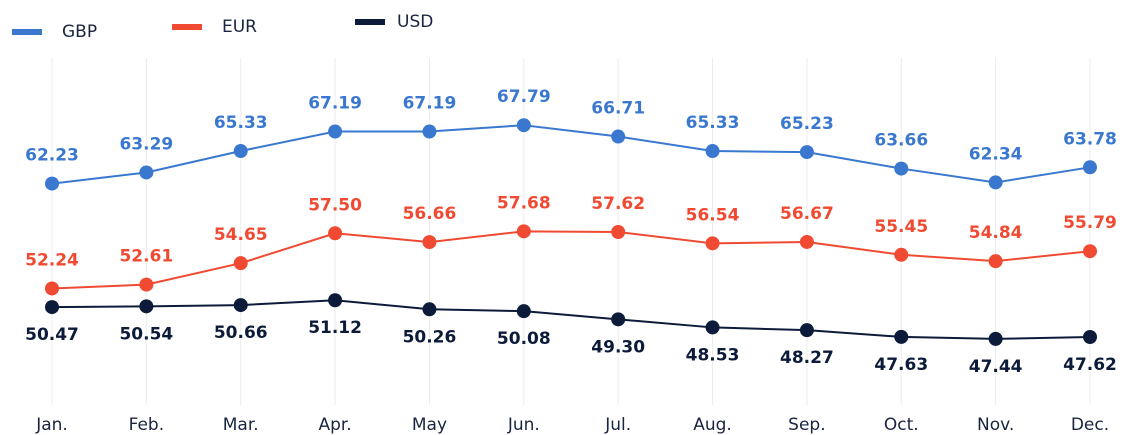  I want to click on x-tick-label: May, so click(429, 425).